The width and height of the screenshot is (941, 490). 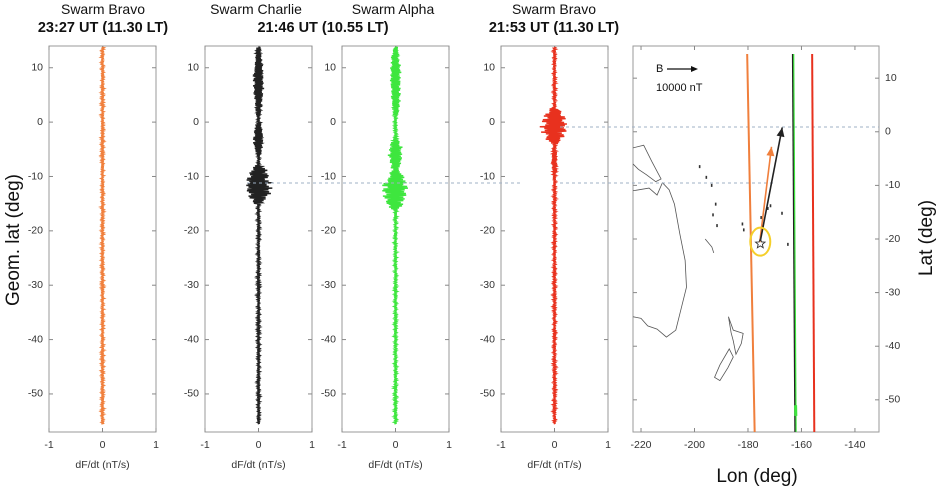 I want to click on y-axis-label-right: Lat (deg), so click(x=926, y=238).